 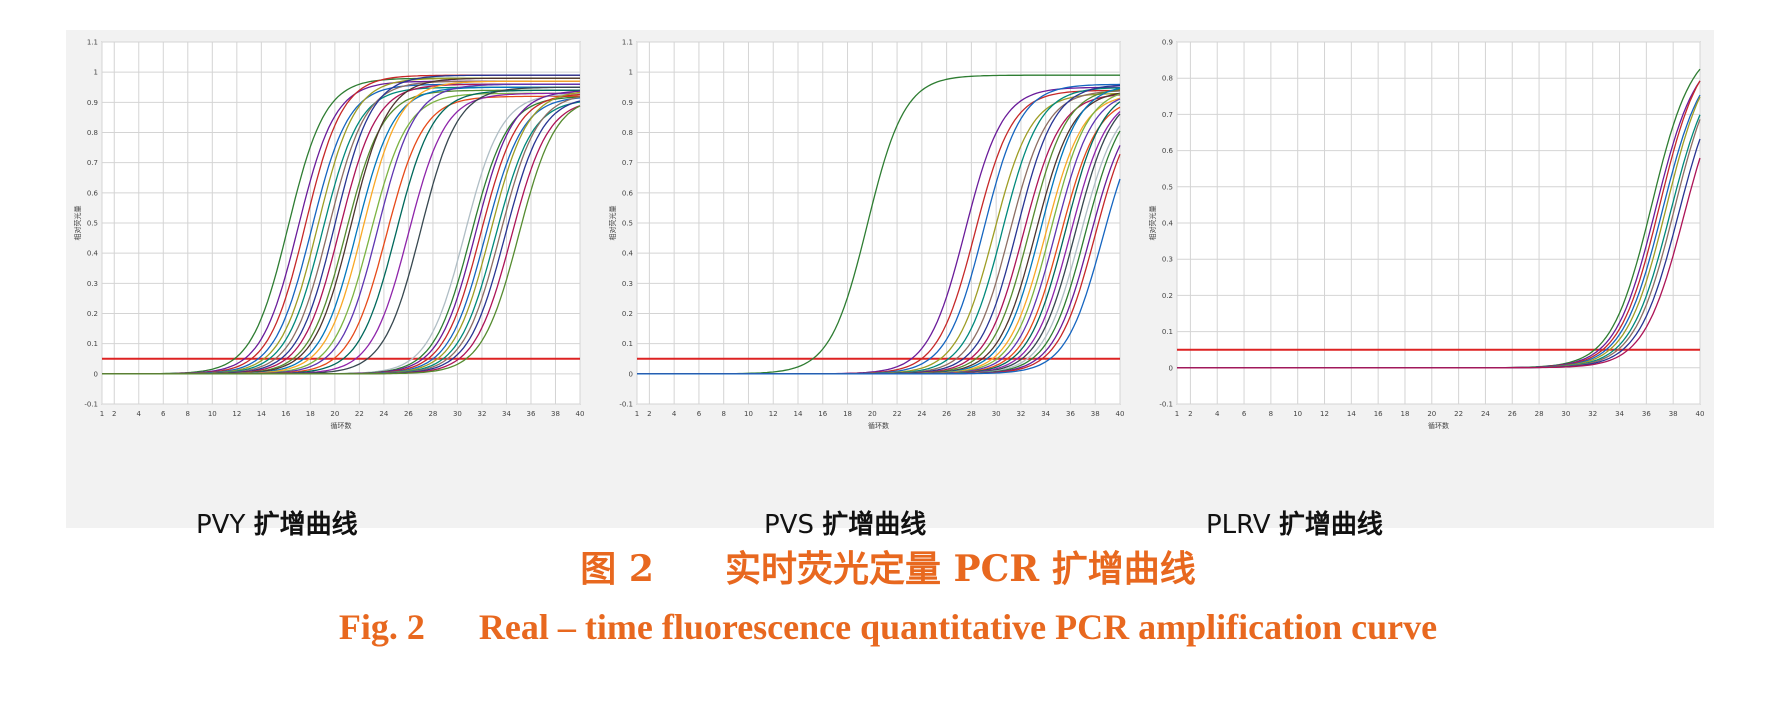 What do you see at coordinates (1167, 332) in the screenshot?
I see `plrv-y-tick-label: 0.1` at bounding box center [1167, 332].